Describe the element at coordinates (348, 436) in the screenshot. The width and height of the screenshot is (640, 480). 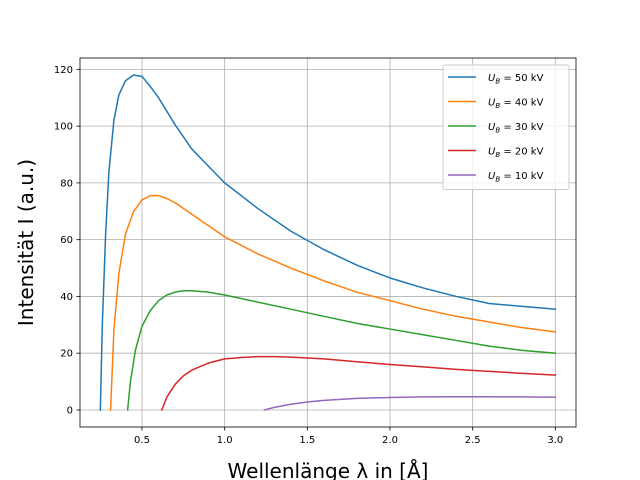
I see `x-axis-ticks: 0.5 1.0 1.5 2.0 2.5 3.0` at that location.